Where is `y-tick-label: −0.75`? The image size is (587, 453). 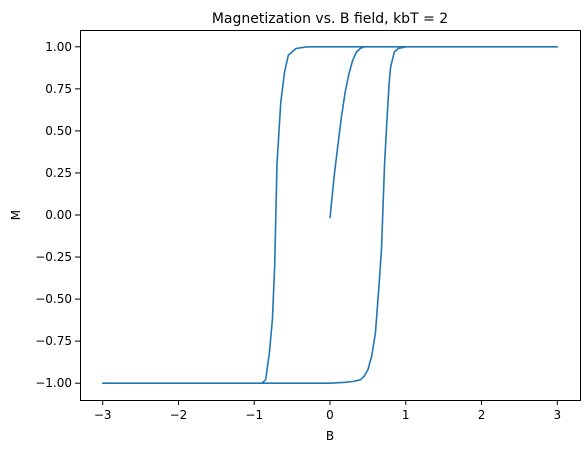 y-tick-label: −0.75 is located at coordinates (53, 341).